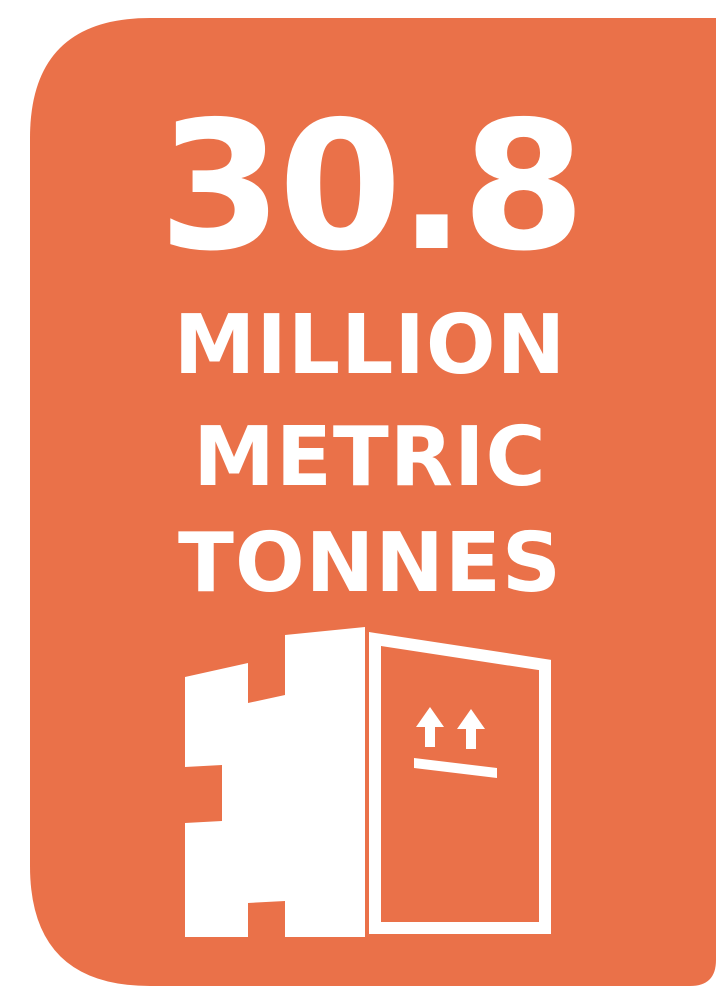  Describe the element at coordinates (371, 186) in the screenshot. I see `stat-value: 30.8` at that location.